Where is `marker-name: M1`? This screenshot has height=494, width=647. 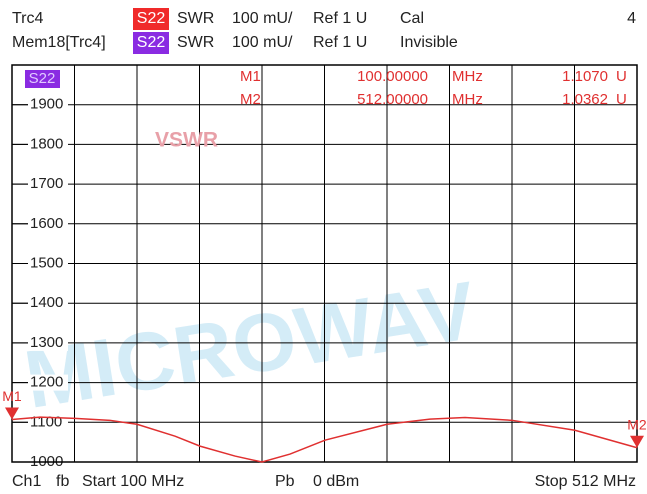
marker-name: M1 is located at coordinates (250, 76).